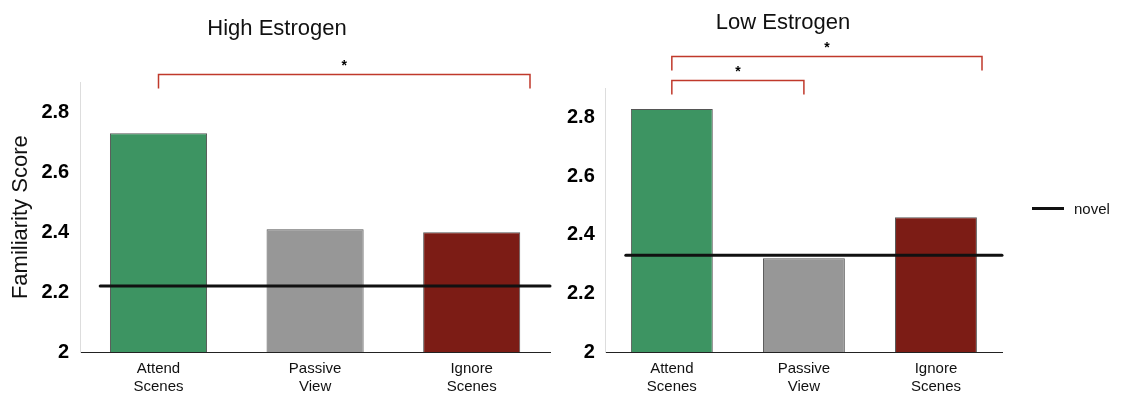 This screenshot has width=1140, height=408. What do you see at coordinates (783, 22) in the screenshot?
I see `chart-title: Low Estrogen` at bounding box center [783, 22].